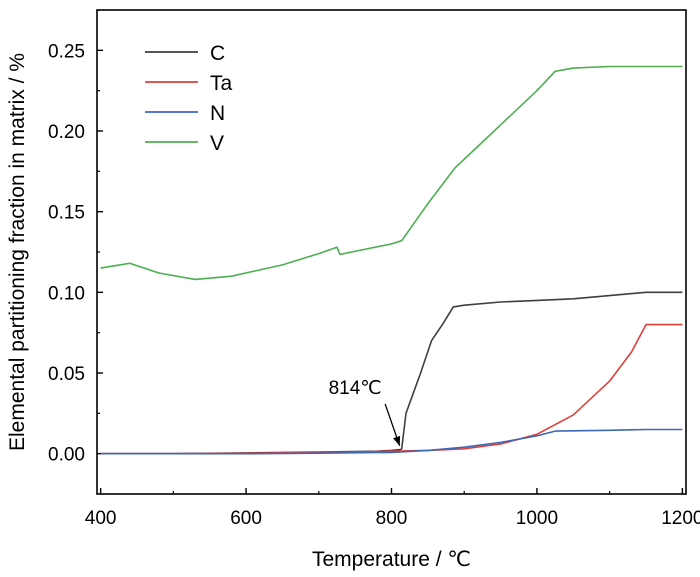 The image size is (700, 577). What do you see at coordinates (66, 213) in the screenshot?
I see `y-tick-label: 0.15` at bounding box center [66, 213].